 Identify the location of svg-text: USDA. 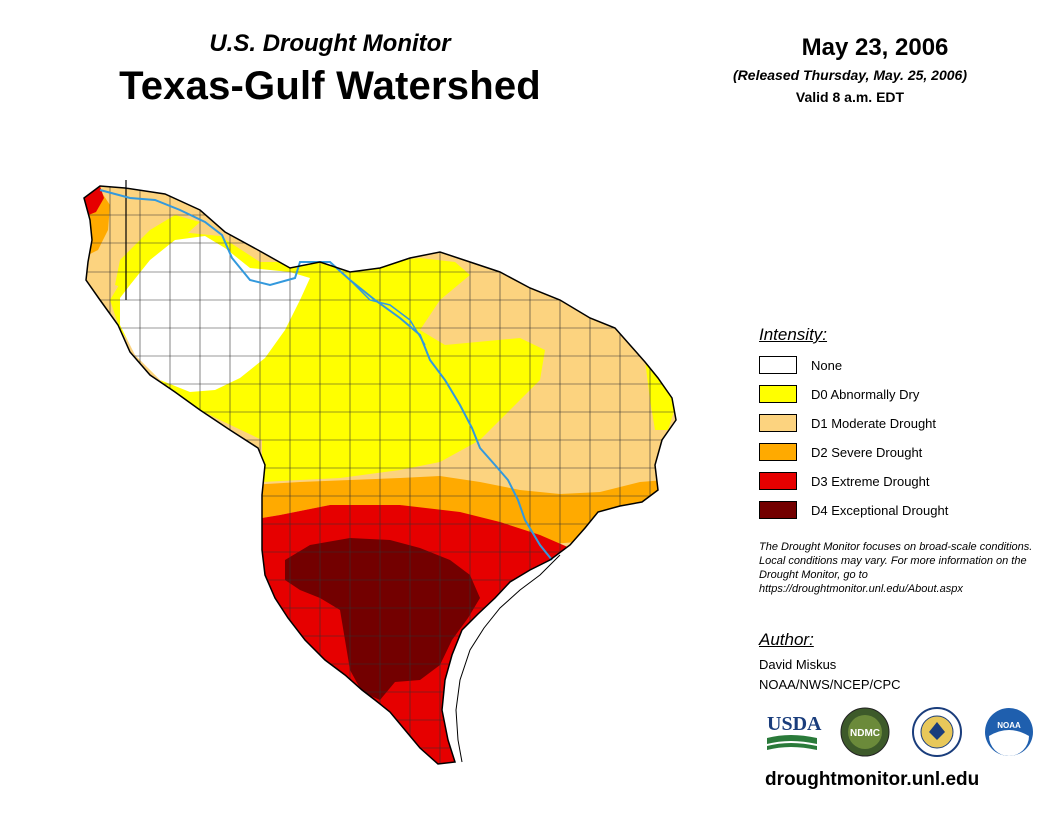
(794, 724).